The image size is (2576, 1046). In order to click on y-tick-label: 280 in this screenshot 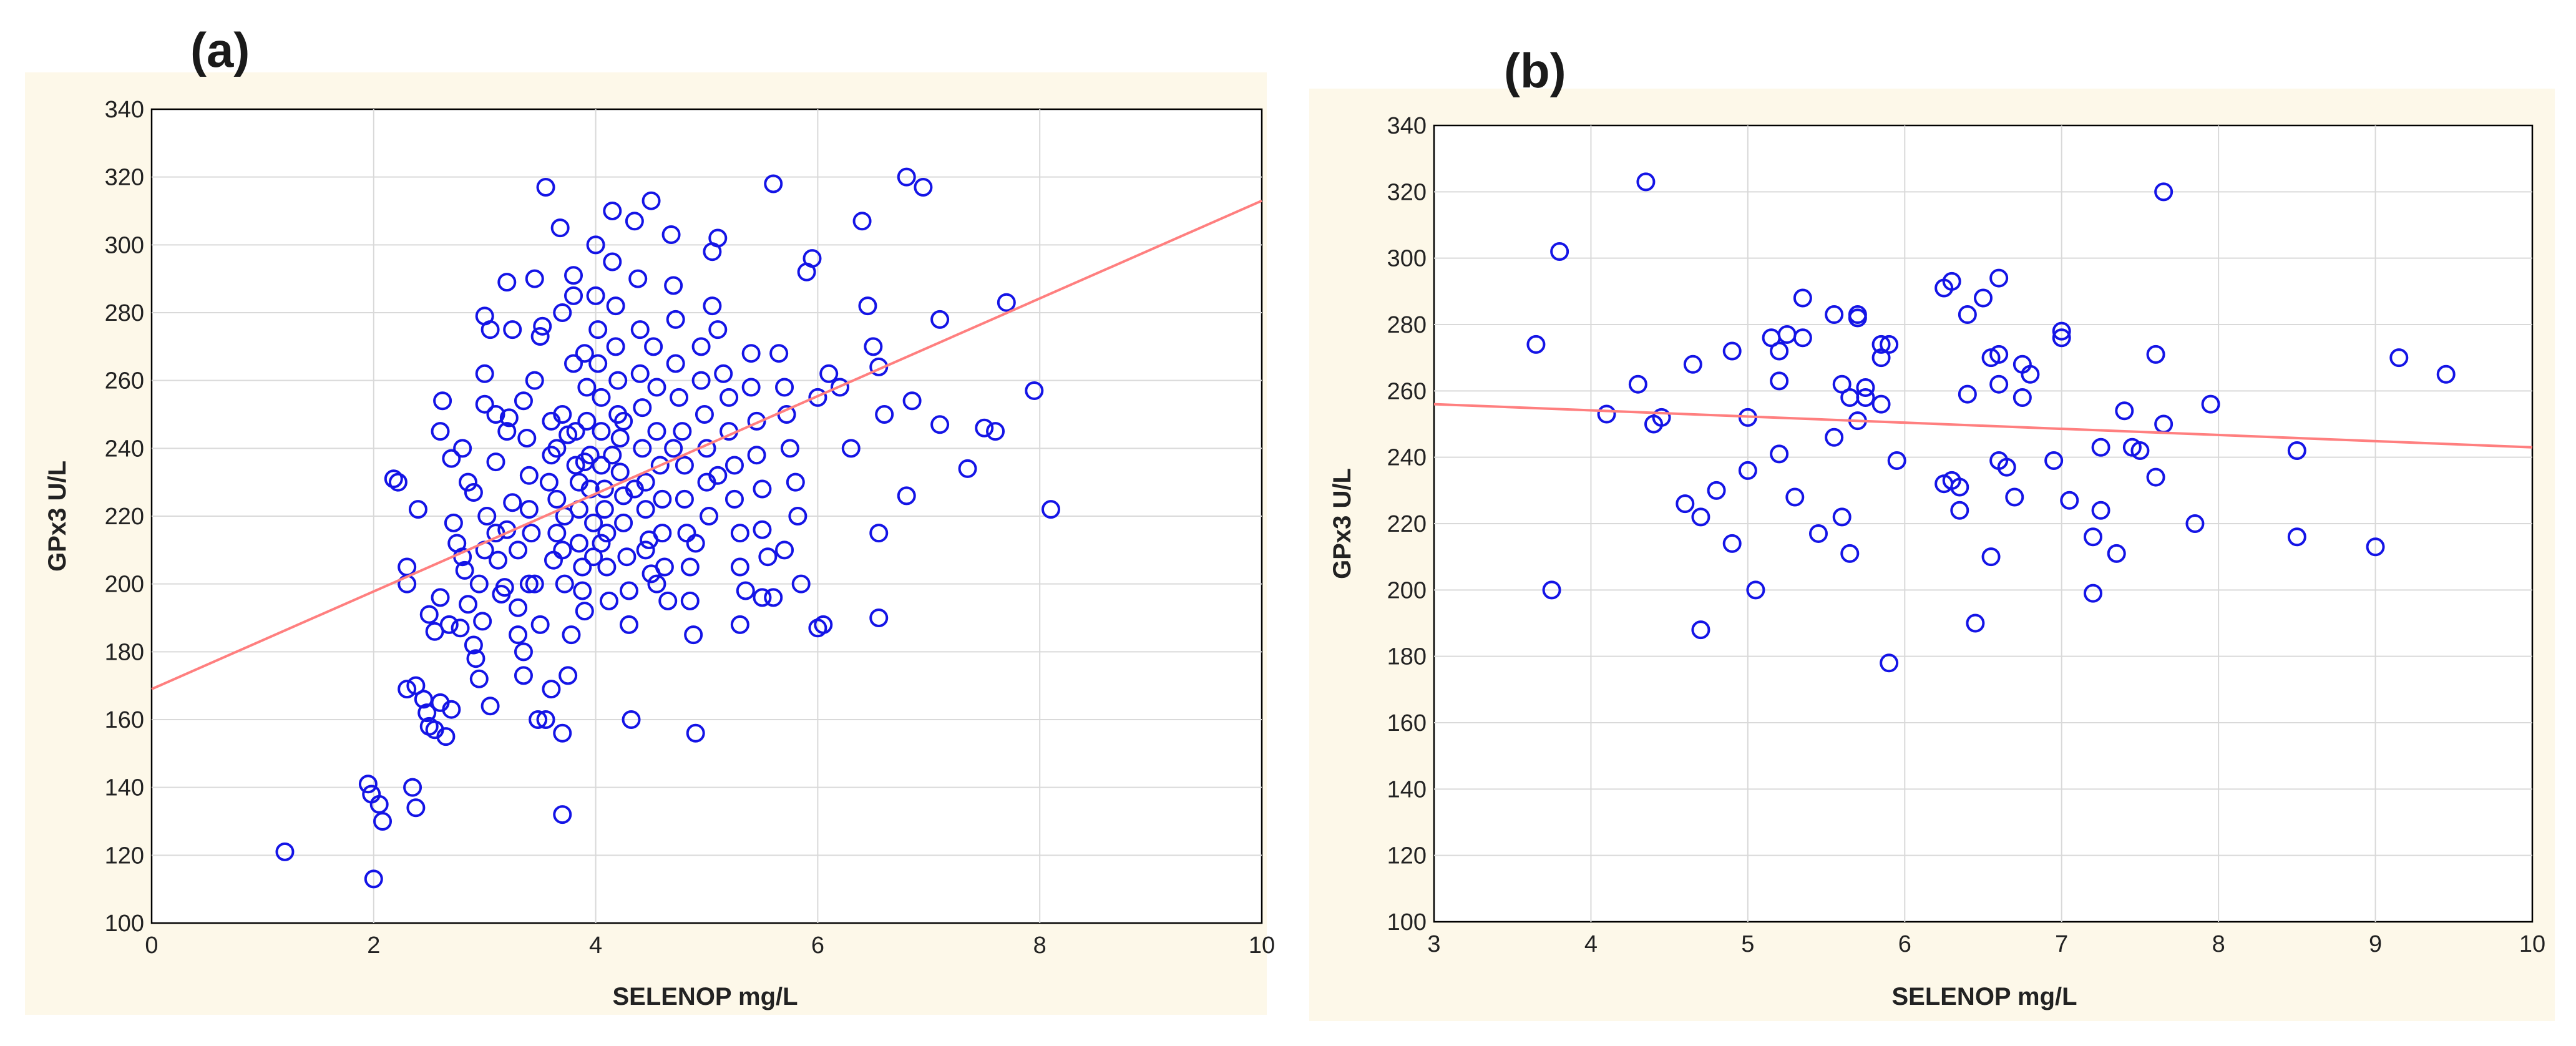, I will do `click(124, 313)`.